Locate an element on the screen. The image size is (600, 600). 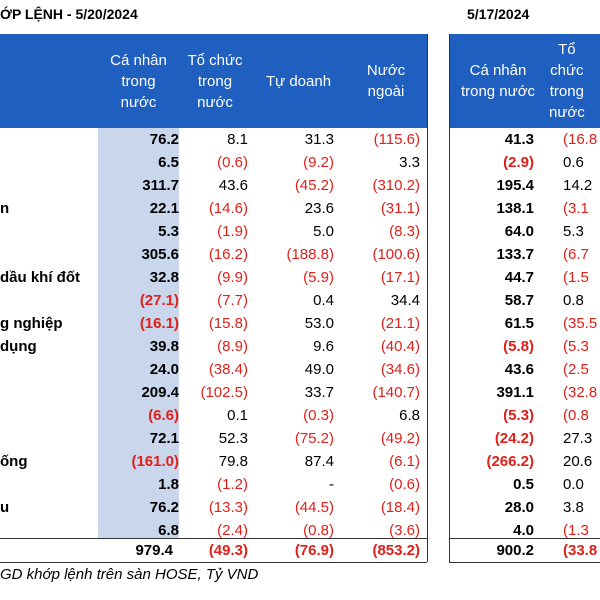
table-row: 6.8 (2.4) (0.8) (3.6) 4.0 (1.3 is located at coordinates (300, 530).